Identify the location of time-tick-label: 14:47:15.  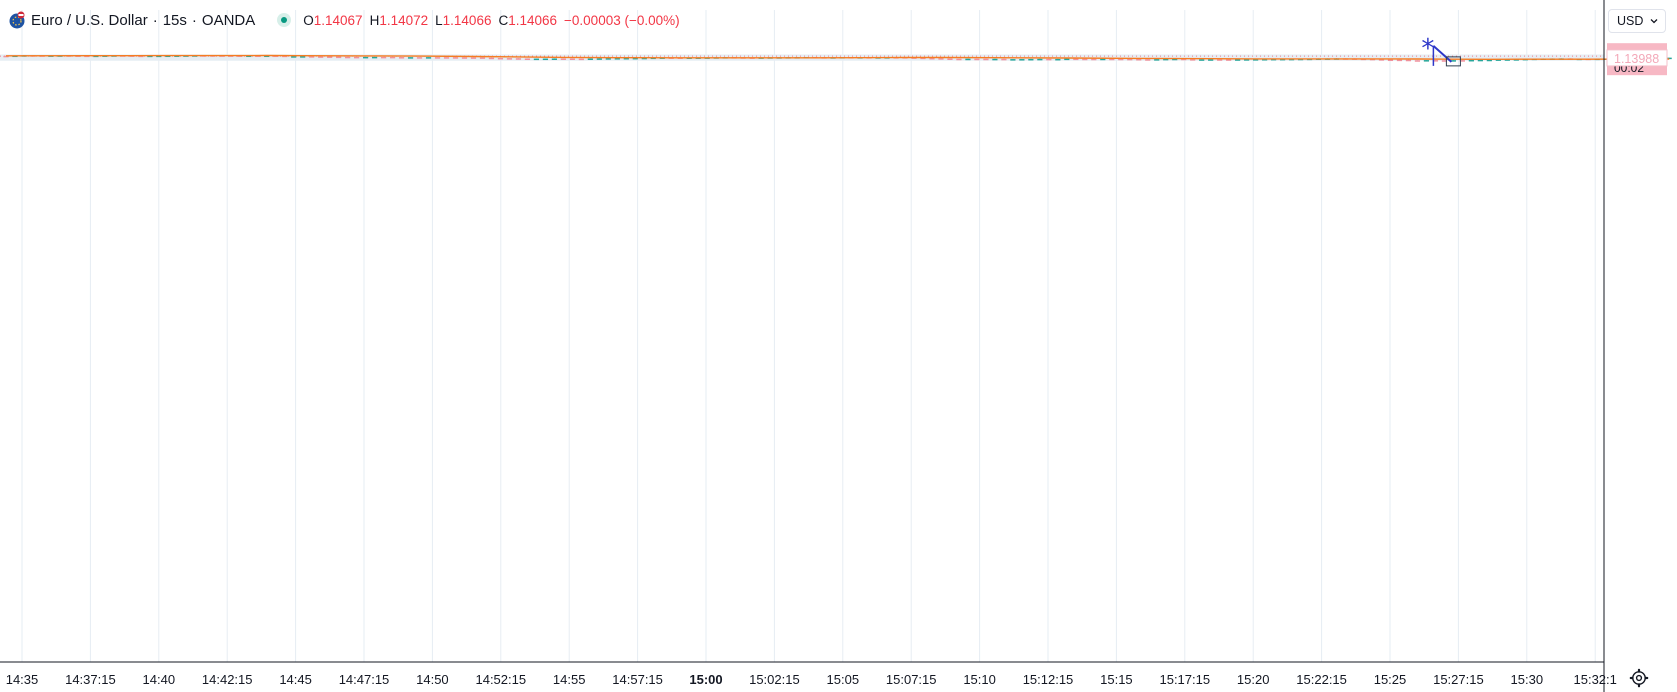
(364, 679).